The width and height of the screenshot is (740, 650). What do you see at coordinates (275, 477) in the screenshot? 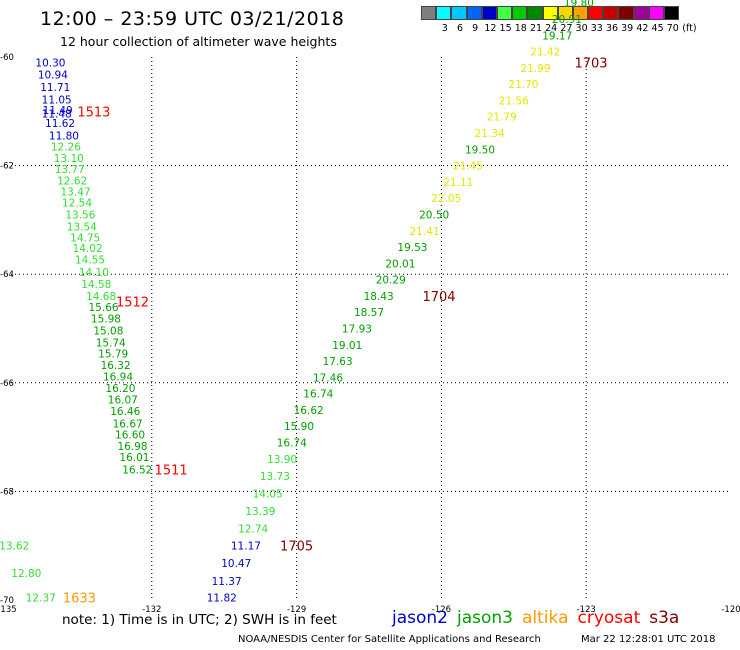
I see `swh-value-label: 13.73` at bounding box center [275, 477].